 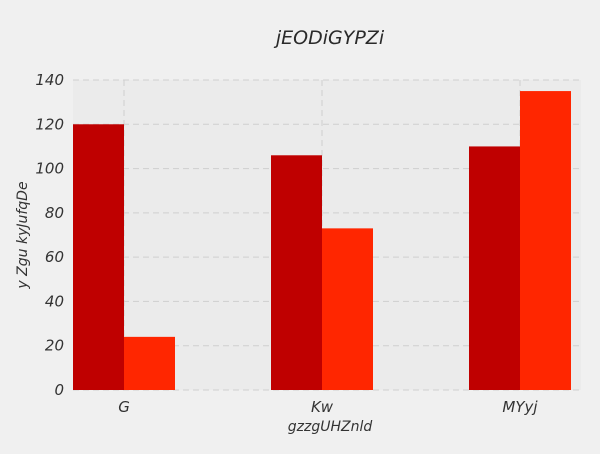 I want to click on x-tick-label: Kw, so click(x=322, y=407).